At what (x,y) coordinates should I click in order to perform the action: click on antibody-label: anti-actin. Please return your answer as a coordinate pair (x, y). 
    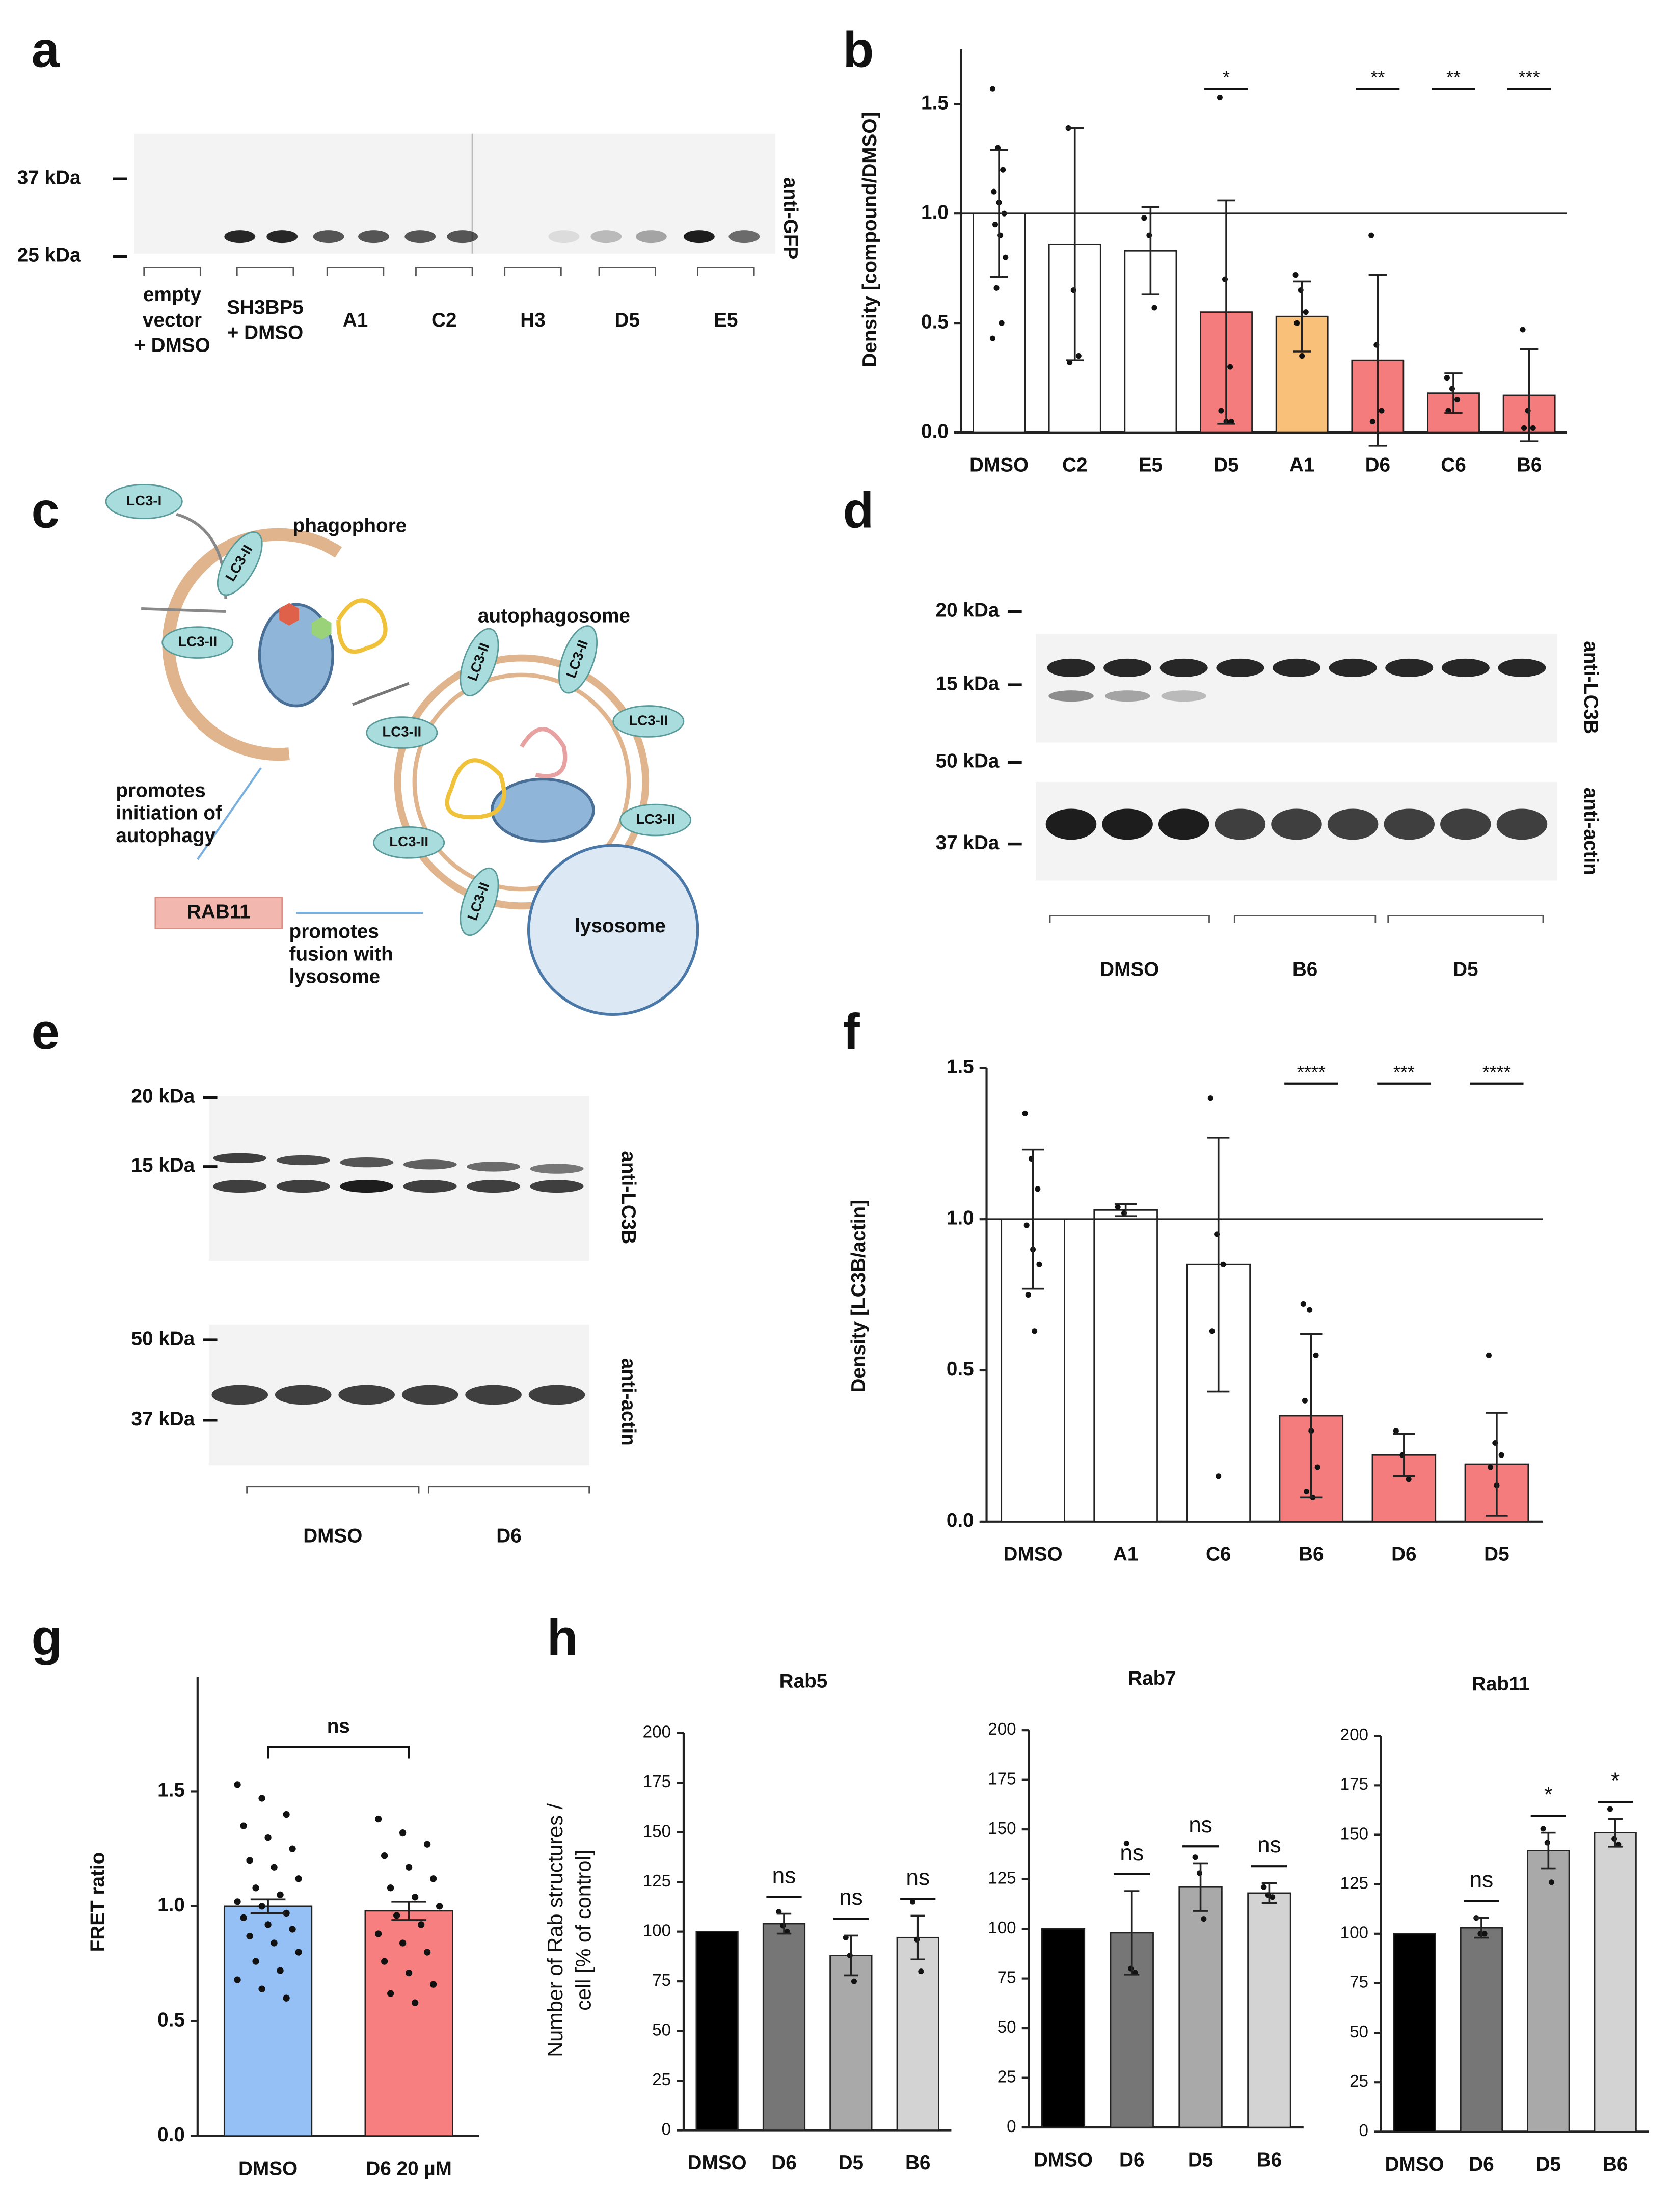
    Looking at the image, I should click on (628, 1402).